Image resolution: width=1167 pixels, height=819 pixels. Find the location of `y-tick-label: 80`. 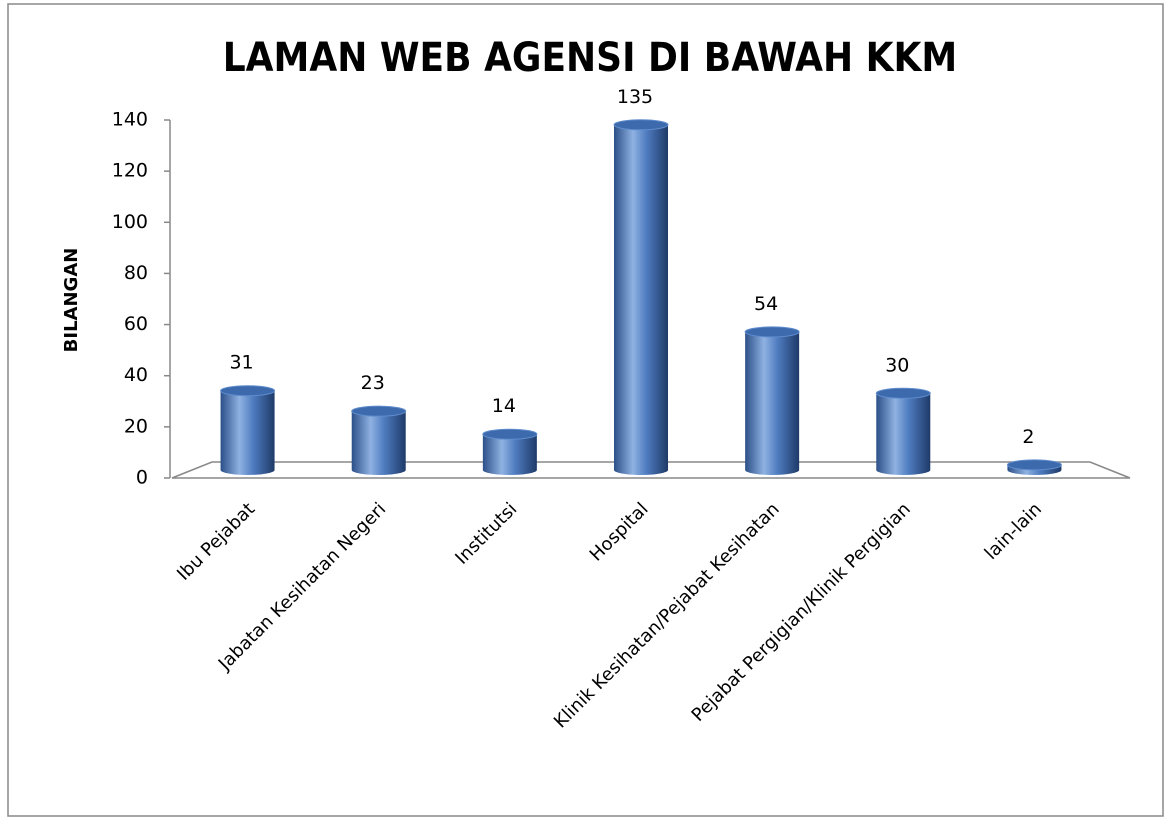

y-tick-label: 80 is located at coordinates (136, 273).